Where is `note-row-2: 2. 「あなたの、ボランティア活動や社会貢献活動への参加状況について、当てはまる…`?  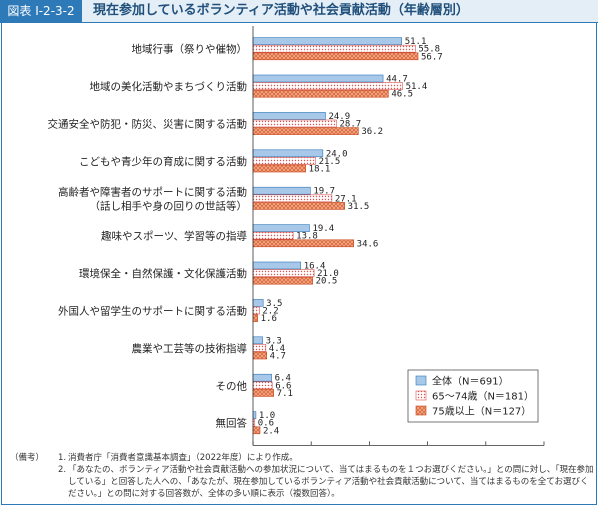 note-row-2: 2. 「あなたの、ボランティア活動や社会貢献活動への参加状況について、当てはまる… is located at coordinates (302, 482).